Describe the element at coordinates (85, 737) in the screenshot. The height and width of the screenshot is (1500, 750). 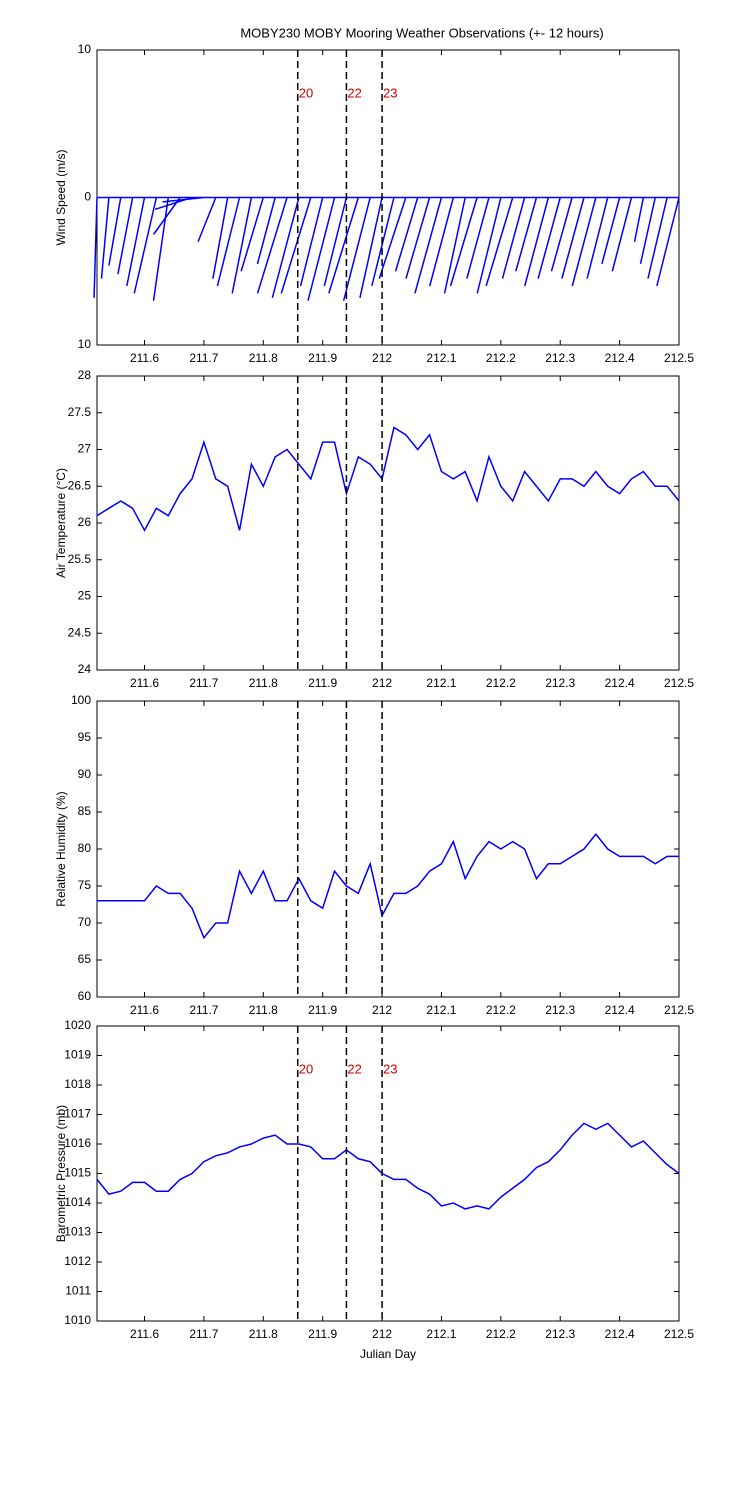
I see `y-tick-label: 95` at that location.